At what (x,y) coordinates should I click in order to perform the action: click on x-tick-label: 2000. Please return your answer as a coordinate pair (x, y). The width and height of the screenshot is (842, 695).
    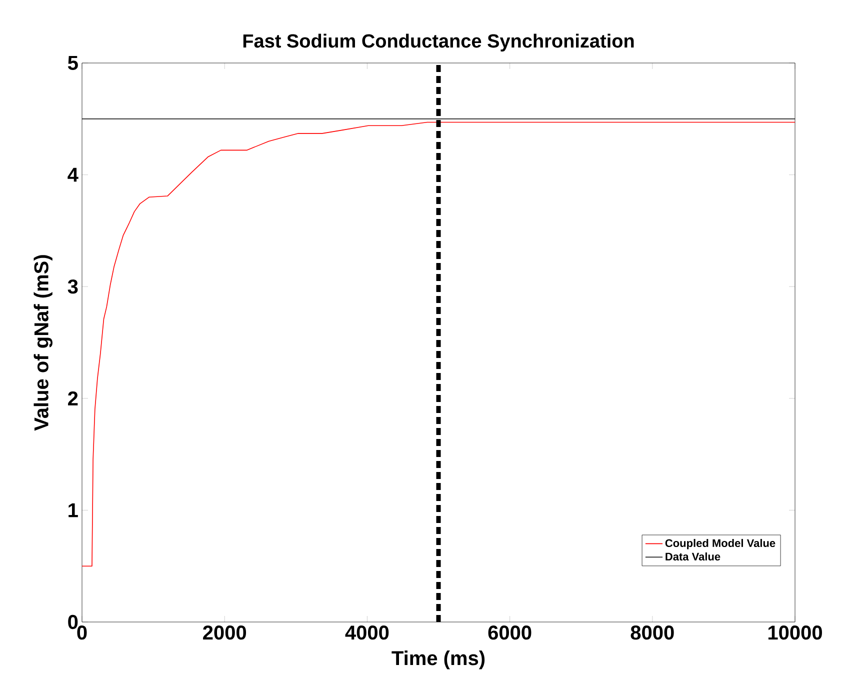
    Looking at the image, I should click on (224, 633).